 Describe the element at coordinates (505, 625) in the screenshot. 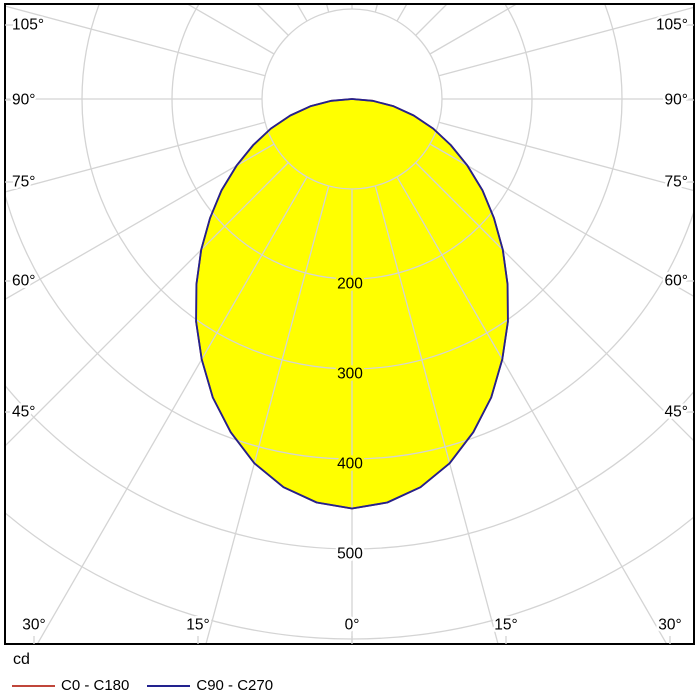

I see `angle-label-bottom-3: 15°` at that location.